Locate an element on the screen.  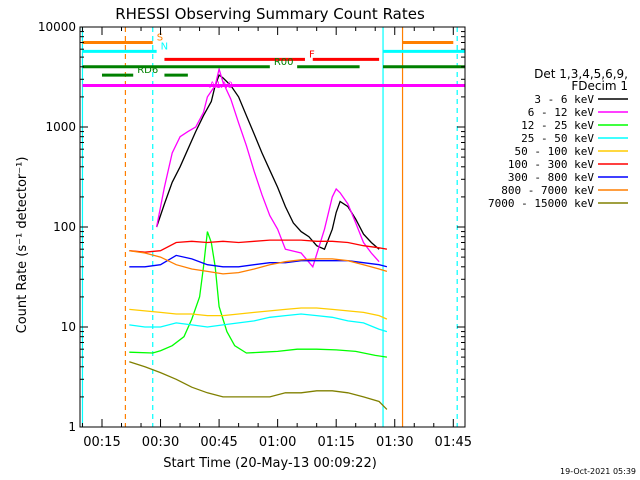
flag-label: S is located at coordinates (160, 37).